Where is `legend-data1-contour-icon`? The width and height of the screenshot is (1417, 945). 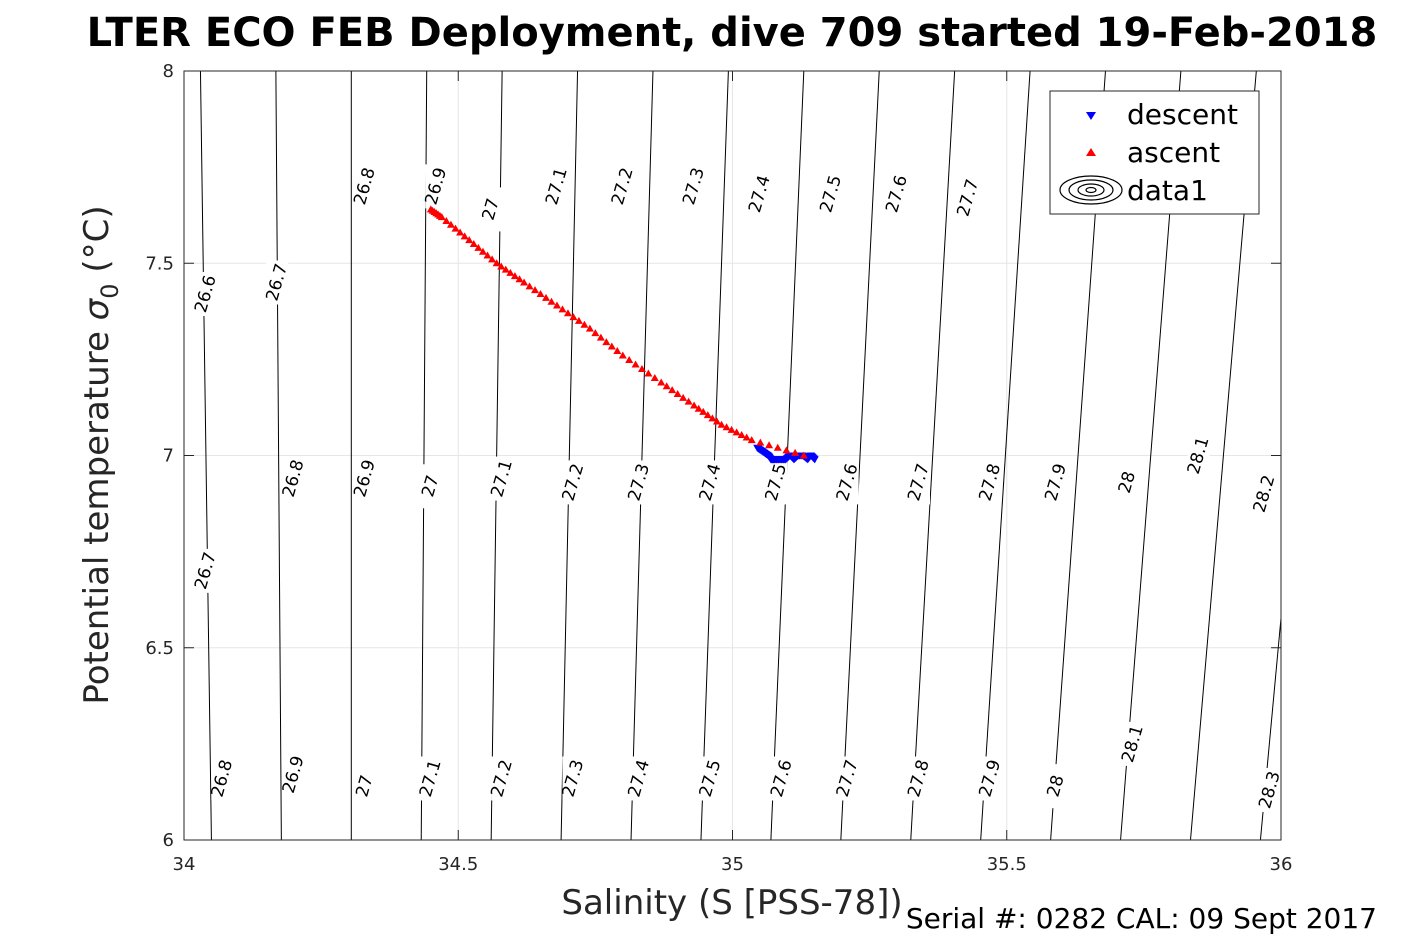
legend-data1-contour-icon is located at coordinates (1091, 190).